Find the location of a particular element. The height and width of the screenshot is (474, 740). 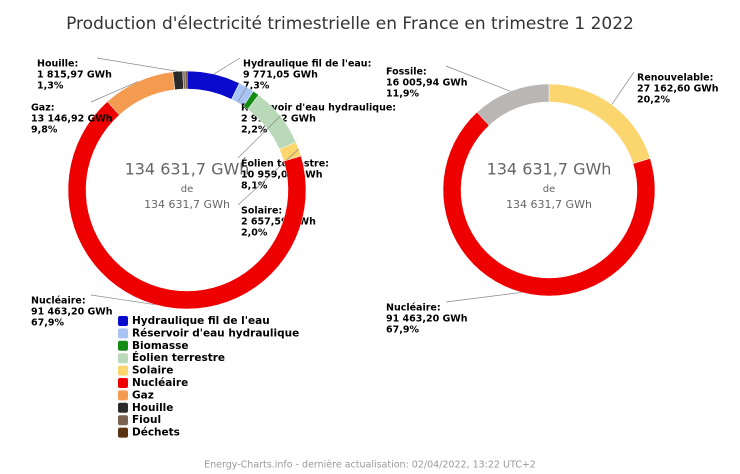

slice-label-percent: 20,2% is located at coordinates (653, 100).